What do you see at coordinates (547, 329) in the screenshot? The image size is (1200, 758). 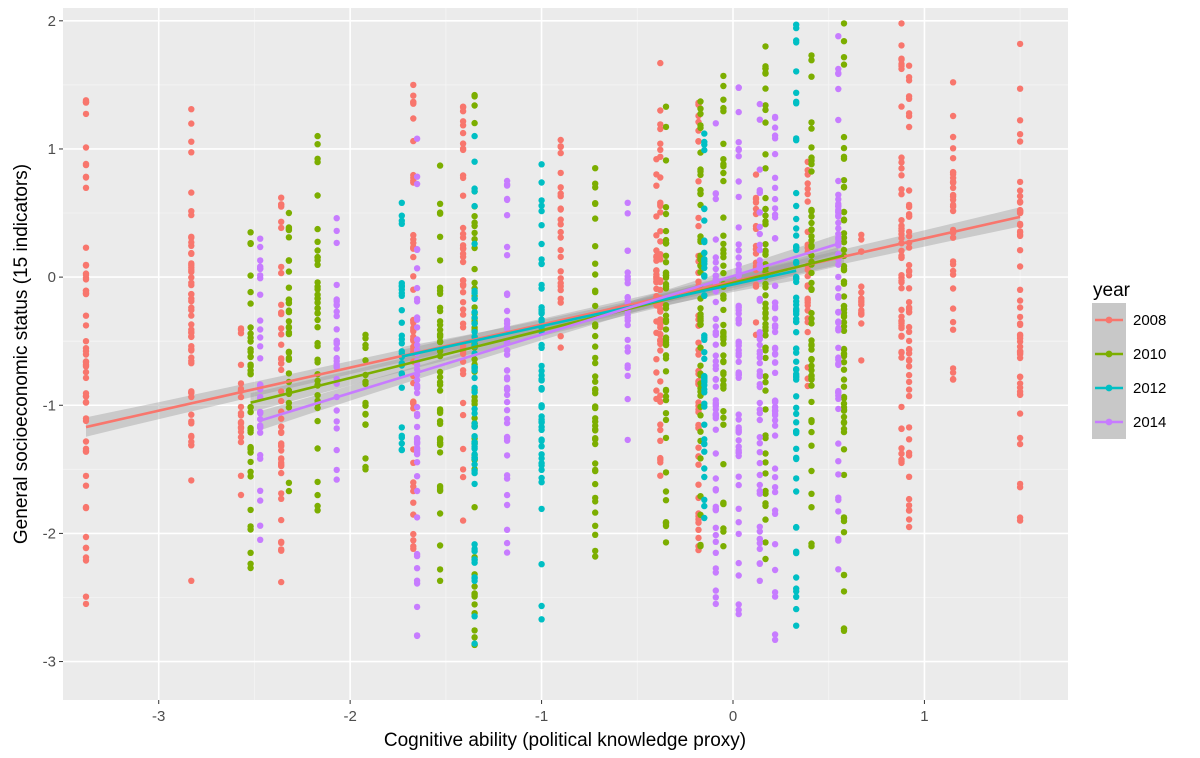 I see `fit-line-2010` at bounding box center [547, 329].